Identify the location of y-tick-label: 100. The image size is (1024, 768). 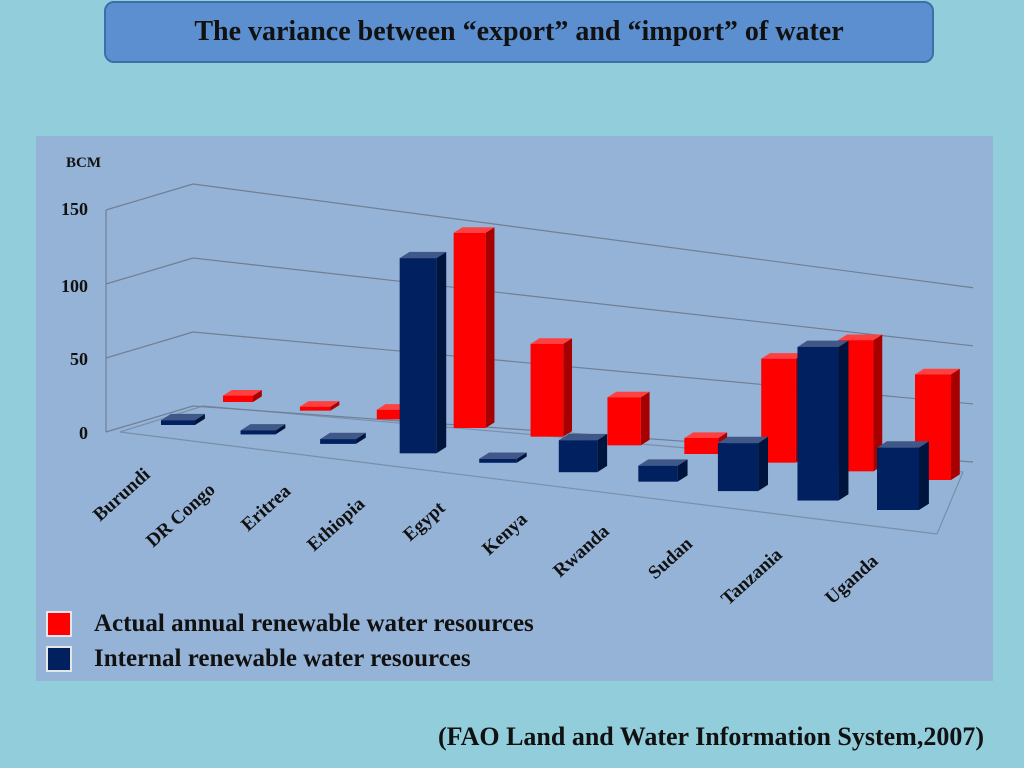
(74, 286).